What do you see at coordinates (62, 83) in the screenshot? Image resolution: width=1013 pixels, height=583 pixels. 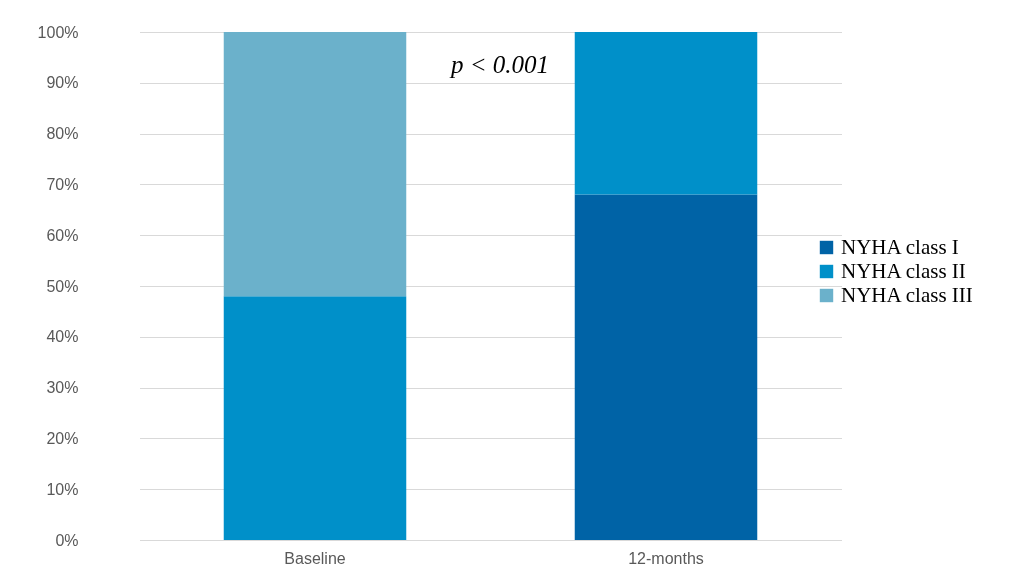 I see `y-tick-label: 90%` at bounding box center [62, 83].